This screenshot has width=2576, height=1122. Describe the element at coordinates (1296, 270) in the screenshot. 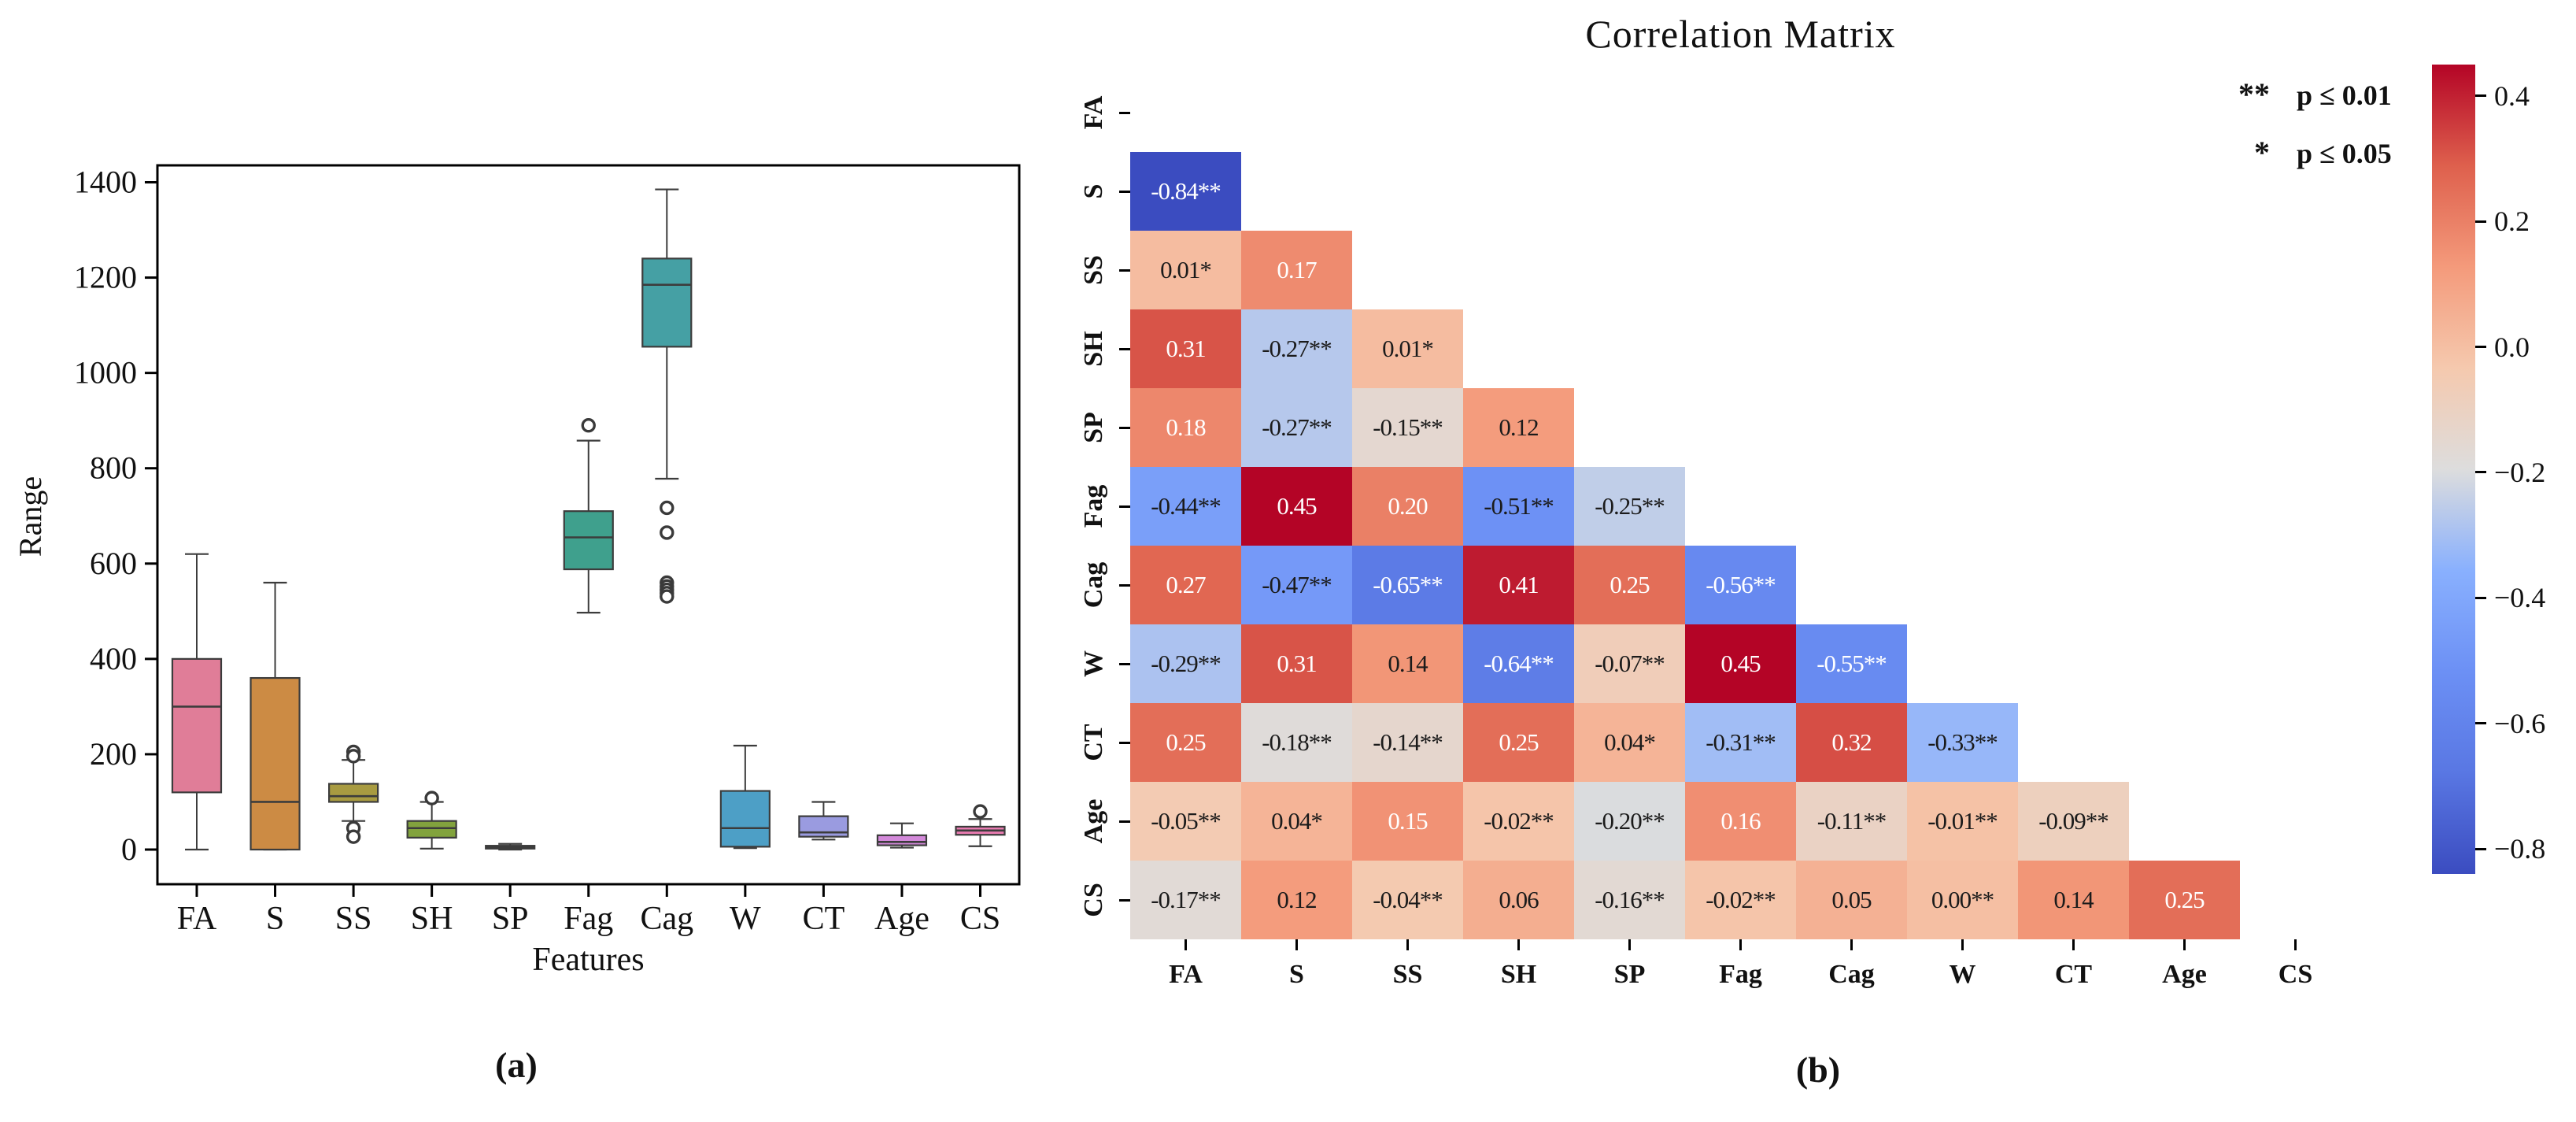

I see `heatmap-cell: 0.17` at that location.